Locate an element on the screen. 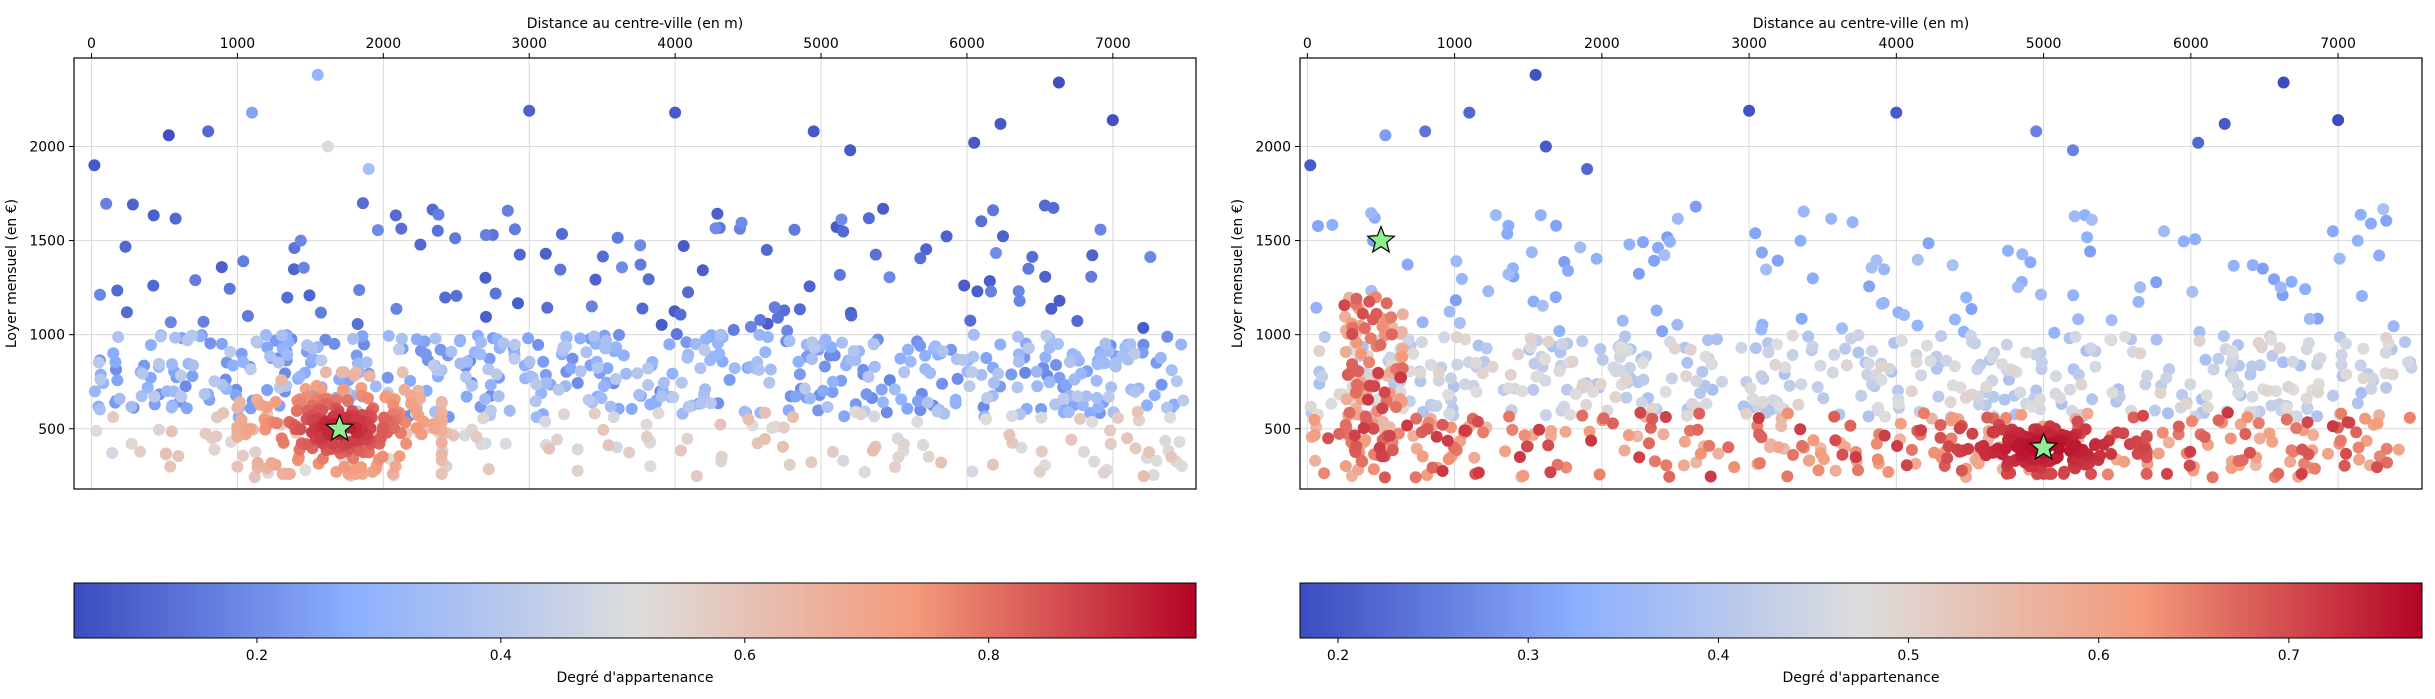  x-tick-label: 7000 is located at coordinates (2338, 44).